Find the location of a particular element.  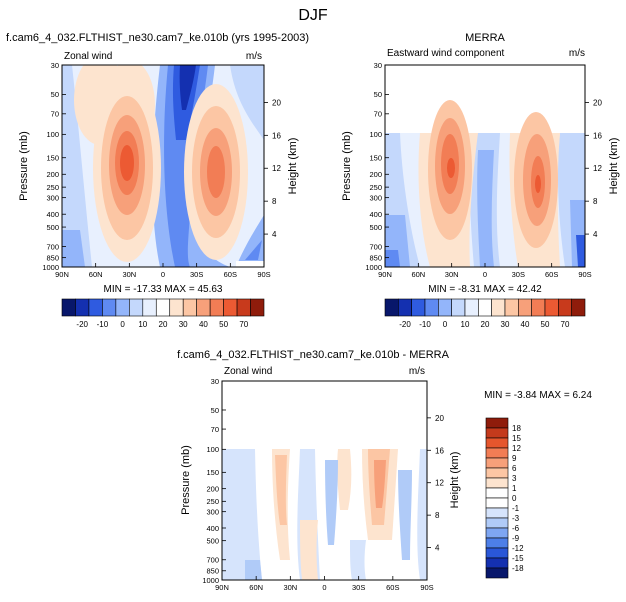

colorbar-label: 15 is located at coordinates (516, 438).